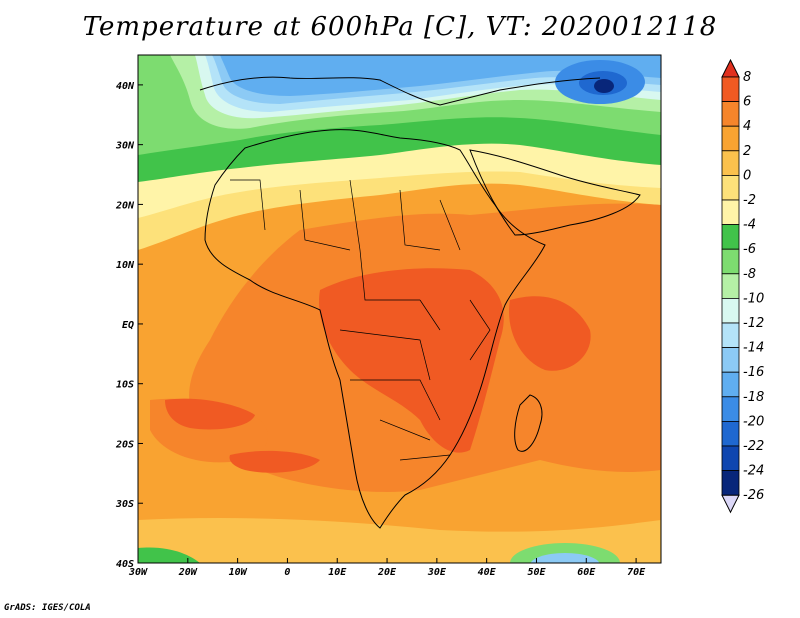 The height and width of the screenshot is (618, 800). What do you see at coordinates (437, 572) in the screenshot?
I see `x-tick-label: 30E` at bounding box center [437, 572].